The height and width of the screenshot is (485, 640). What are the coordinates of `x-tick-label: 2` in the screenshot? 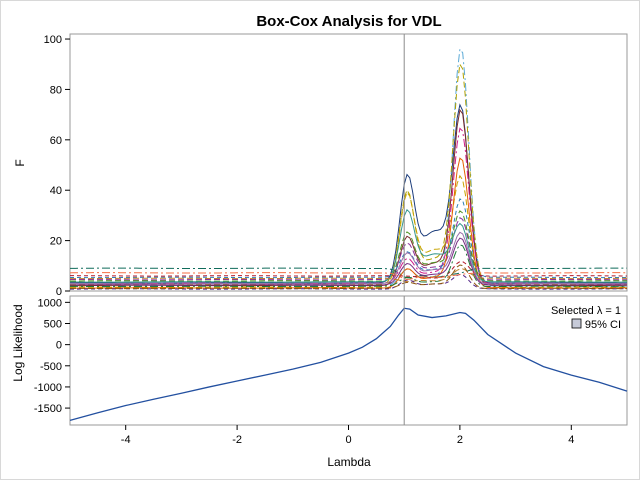 It's located at (460, 440).